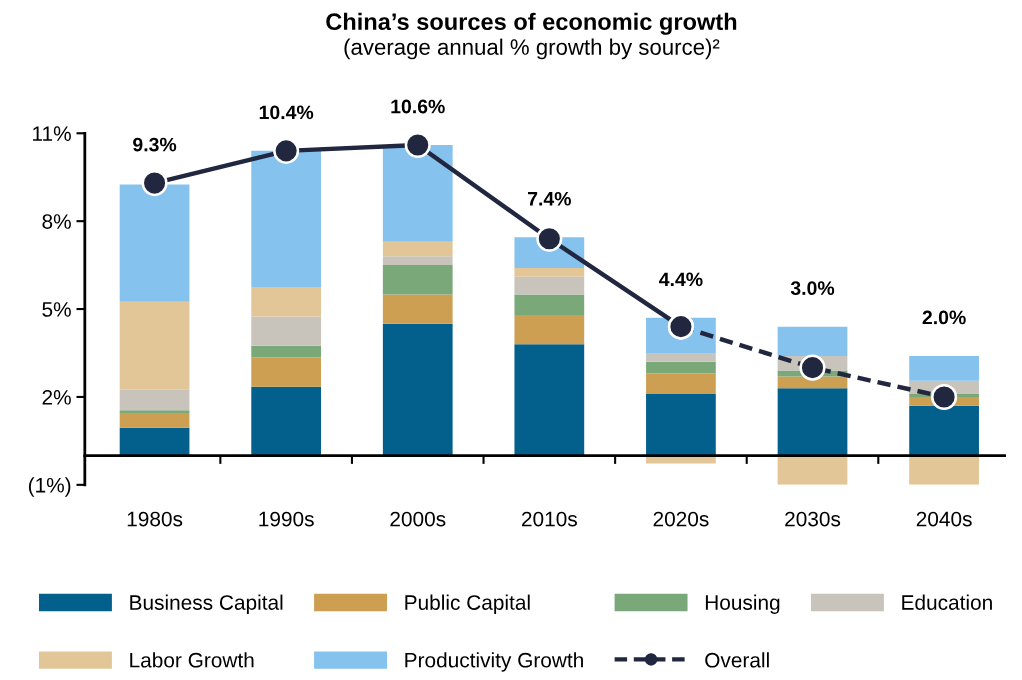 The width and height of the screenshot is (1022, 680). I want to click on data-label: 10.6%, so click(418, 106).